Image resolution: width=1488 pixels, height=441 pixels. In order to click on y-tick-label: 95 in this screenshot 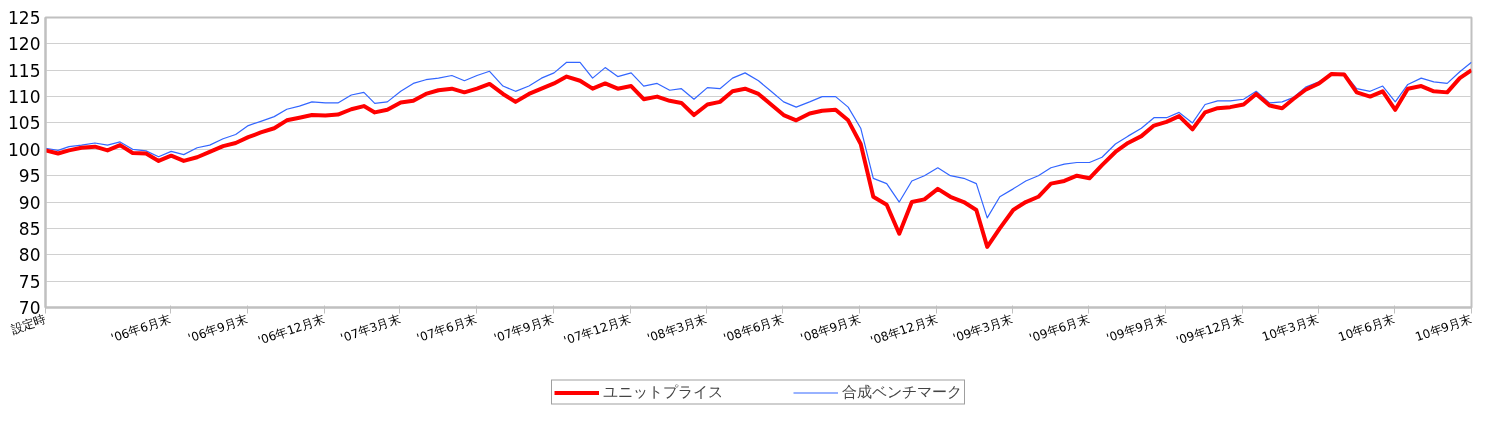, I will do `click(29, 176)`.